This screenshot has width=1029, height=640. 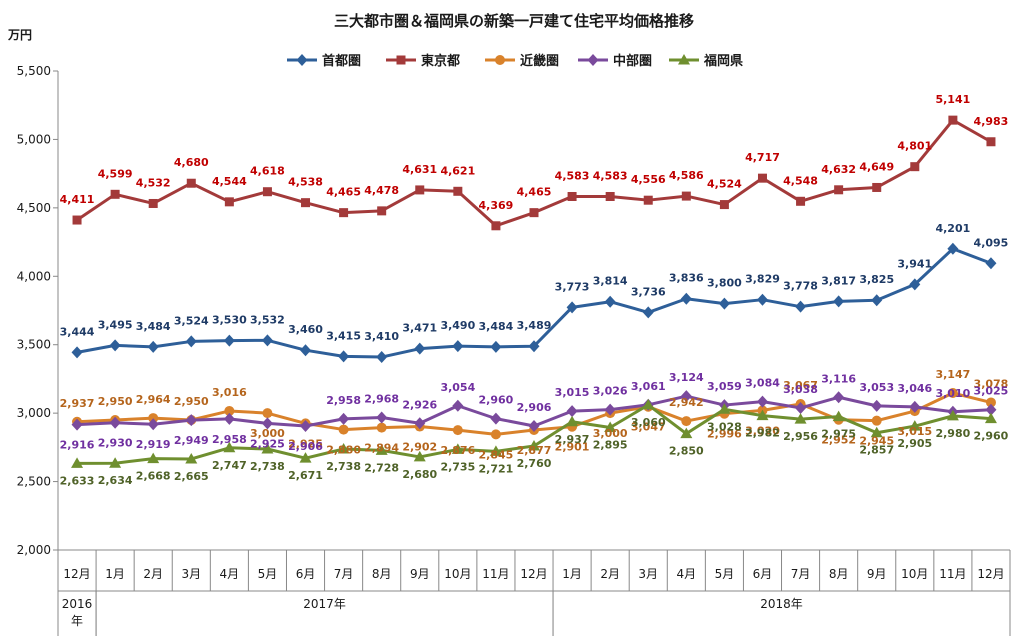 I want to click on data-label: 3,489, so click(x=534, y=325).